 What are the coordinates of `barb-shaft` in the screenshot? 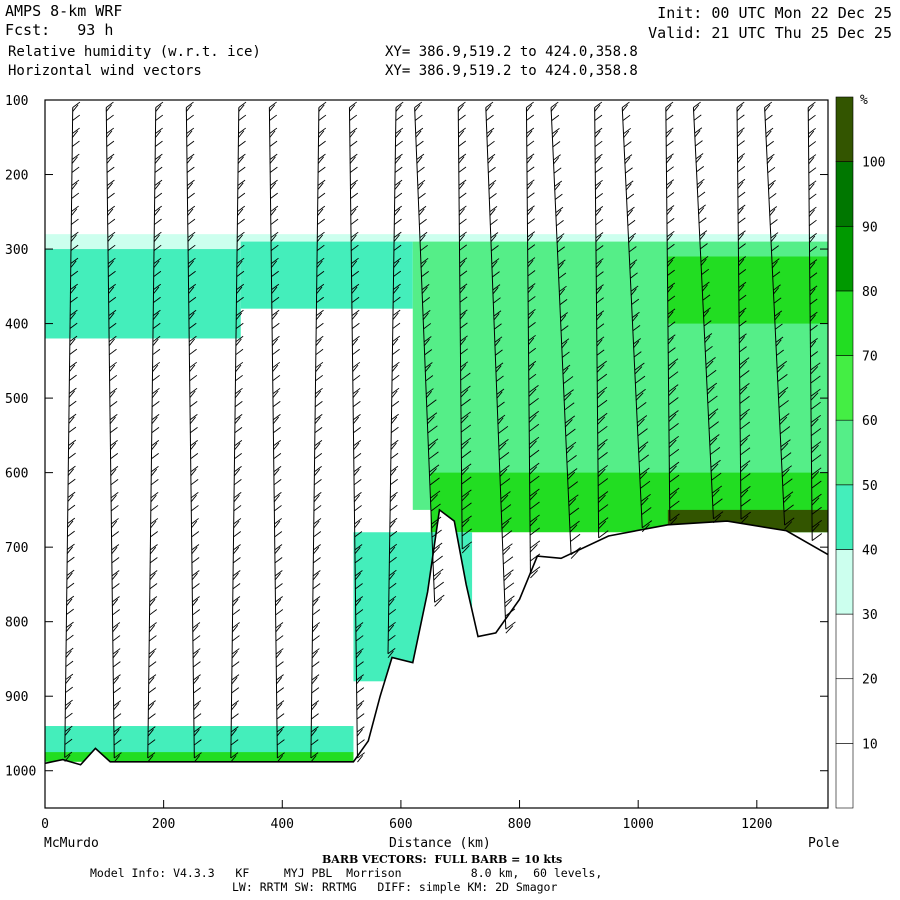 It's located at (69, 432).